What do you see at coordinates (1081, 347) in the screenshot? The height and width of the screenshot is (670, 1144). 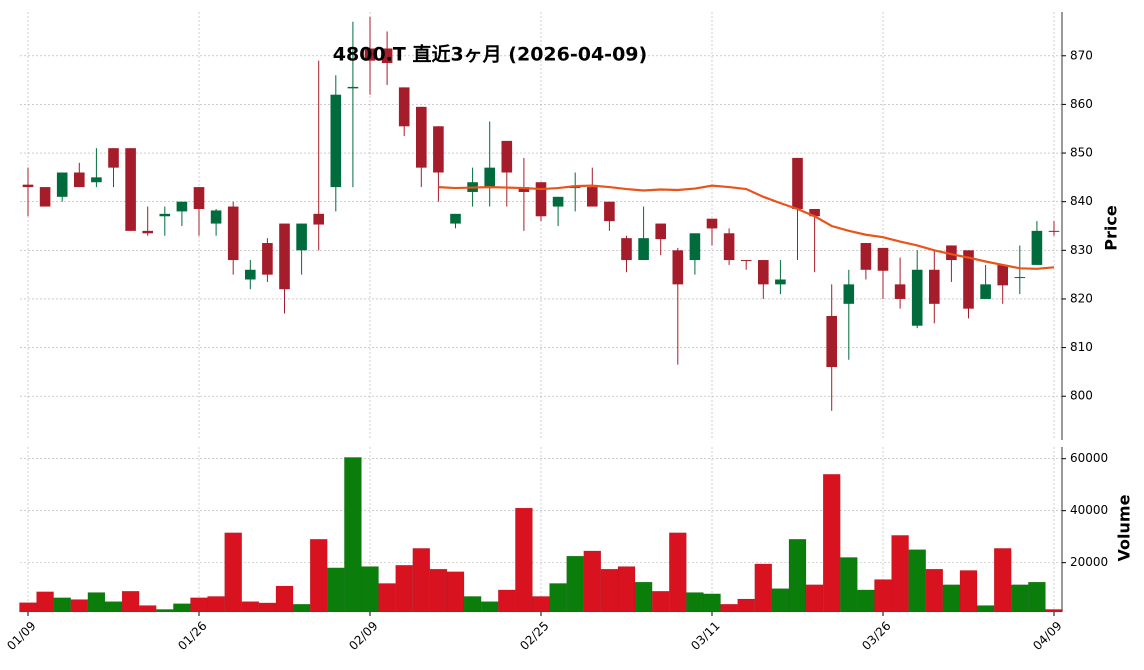 I see `y-tick-label: 810` at bounding box center [1081, 347].